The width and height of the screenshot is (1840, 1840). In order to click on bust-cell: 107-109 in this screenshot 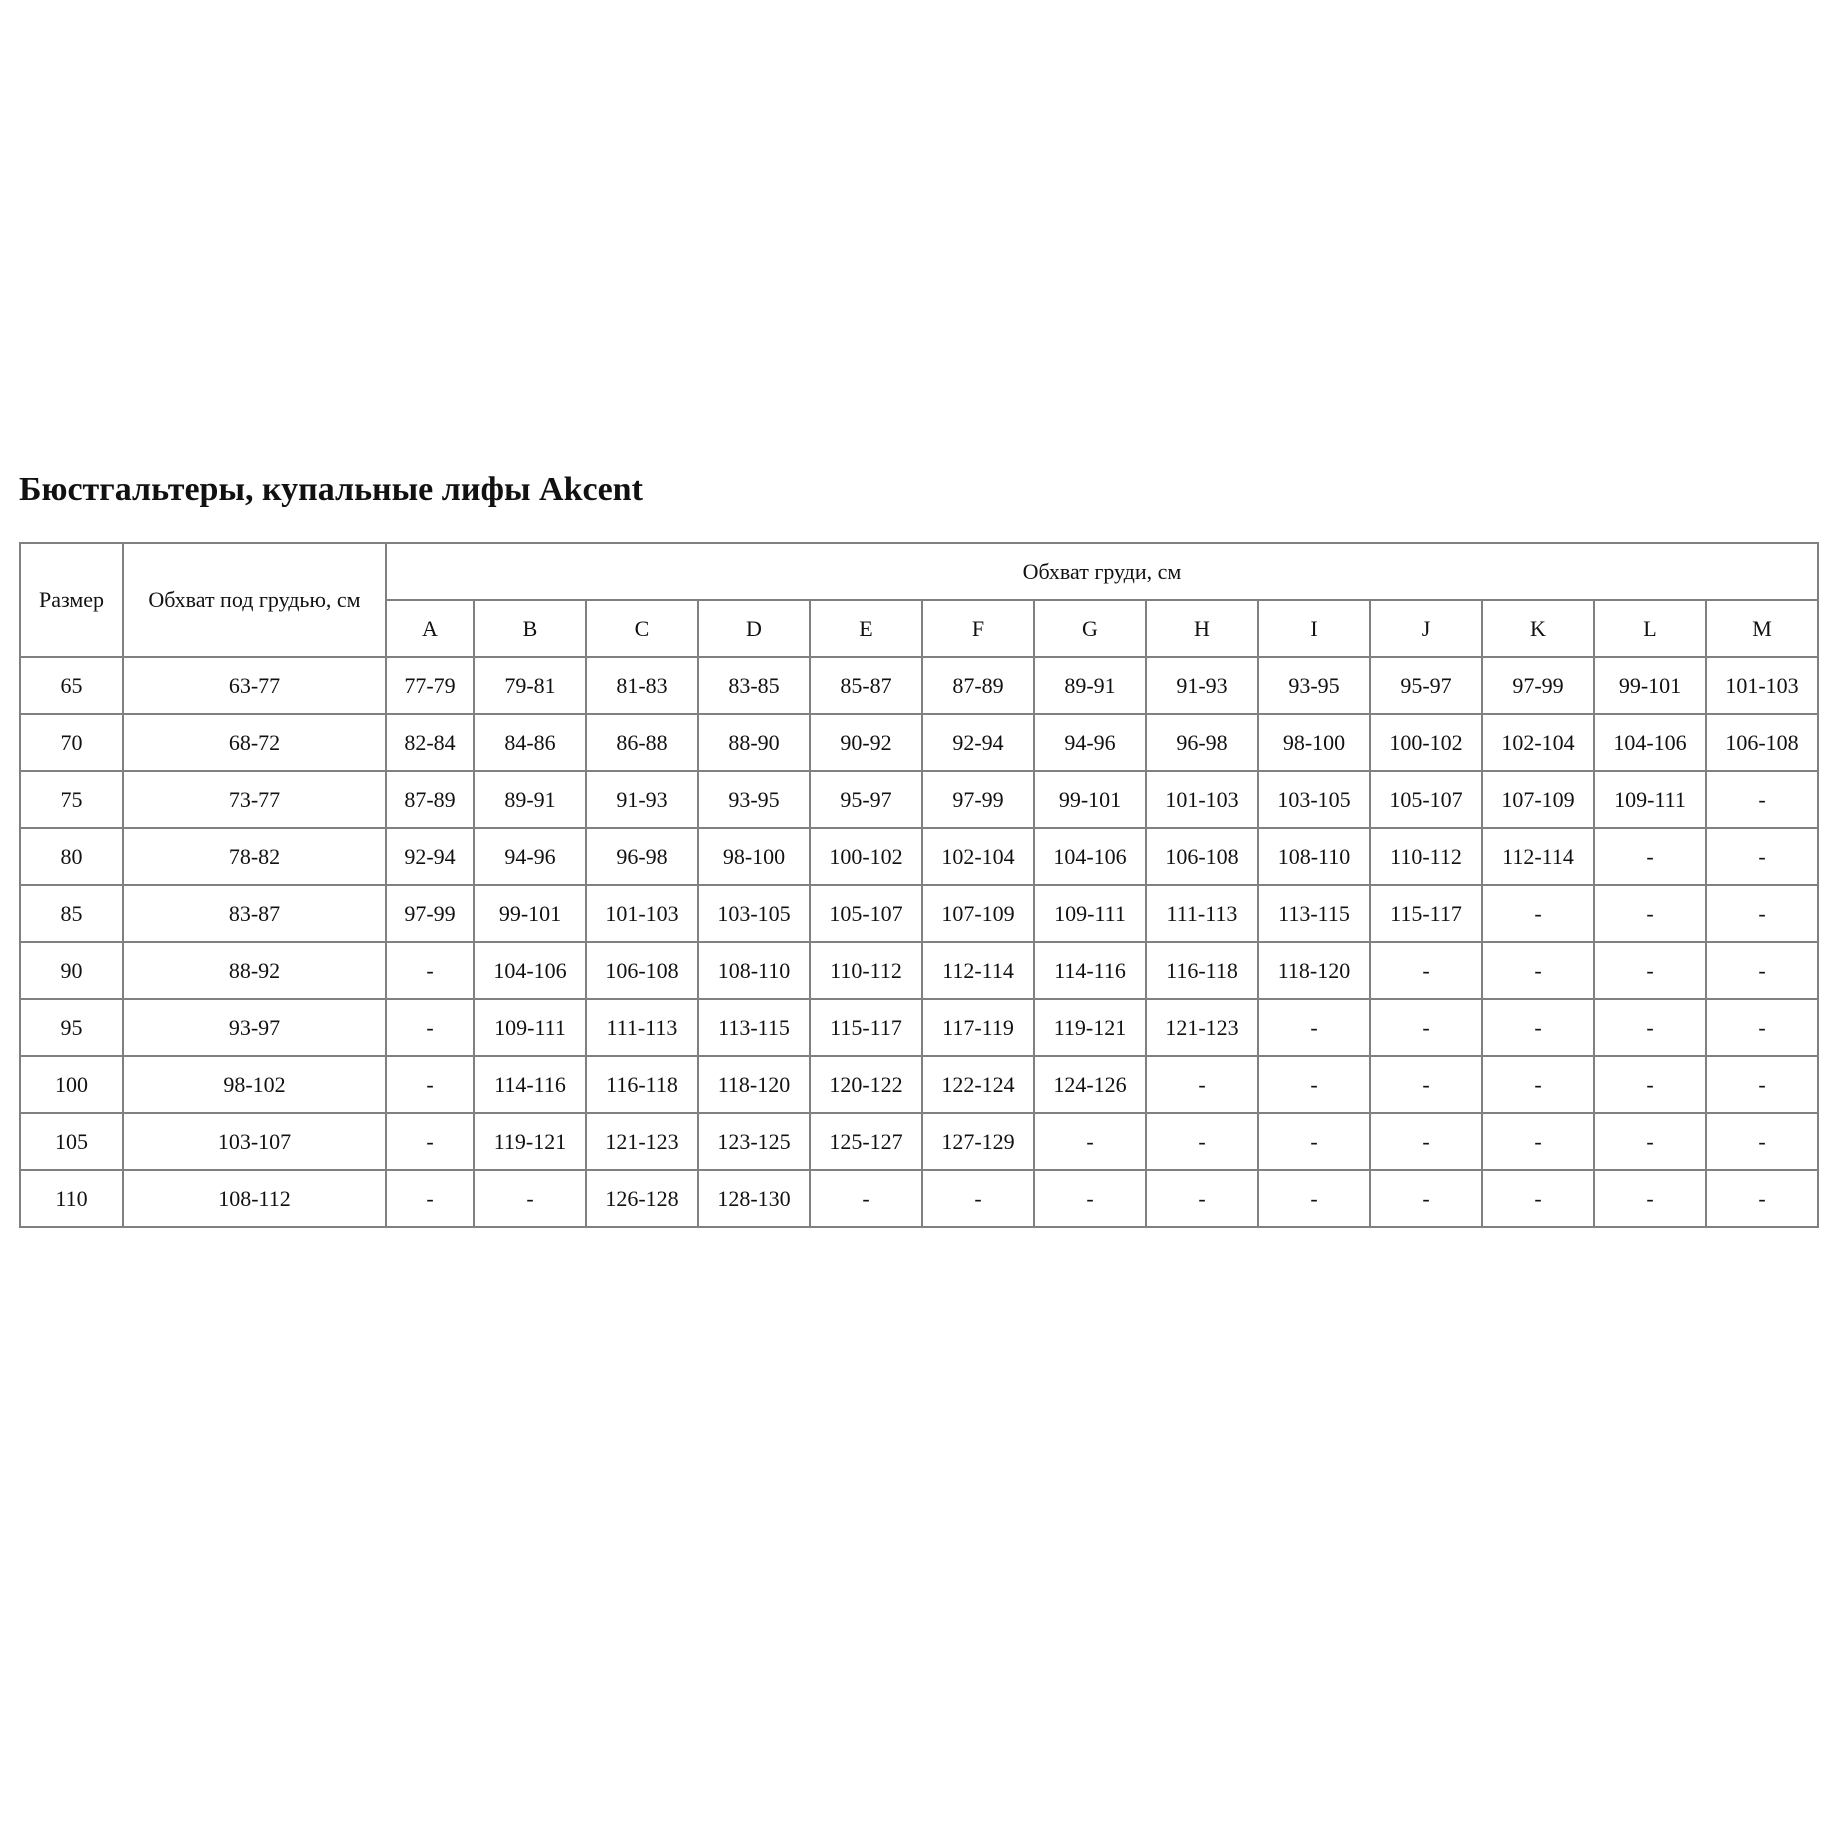, I will do `click(978, 913)`.